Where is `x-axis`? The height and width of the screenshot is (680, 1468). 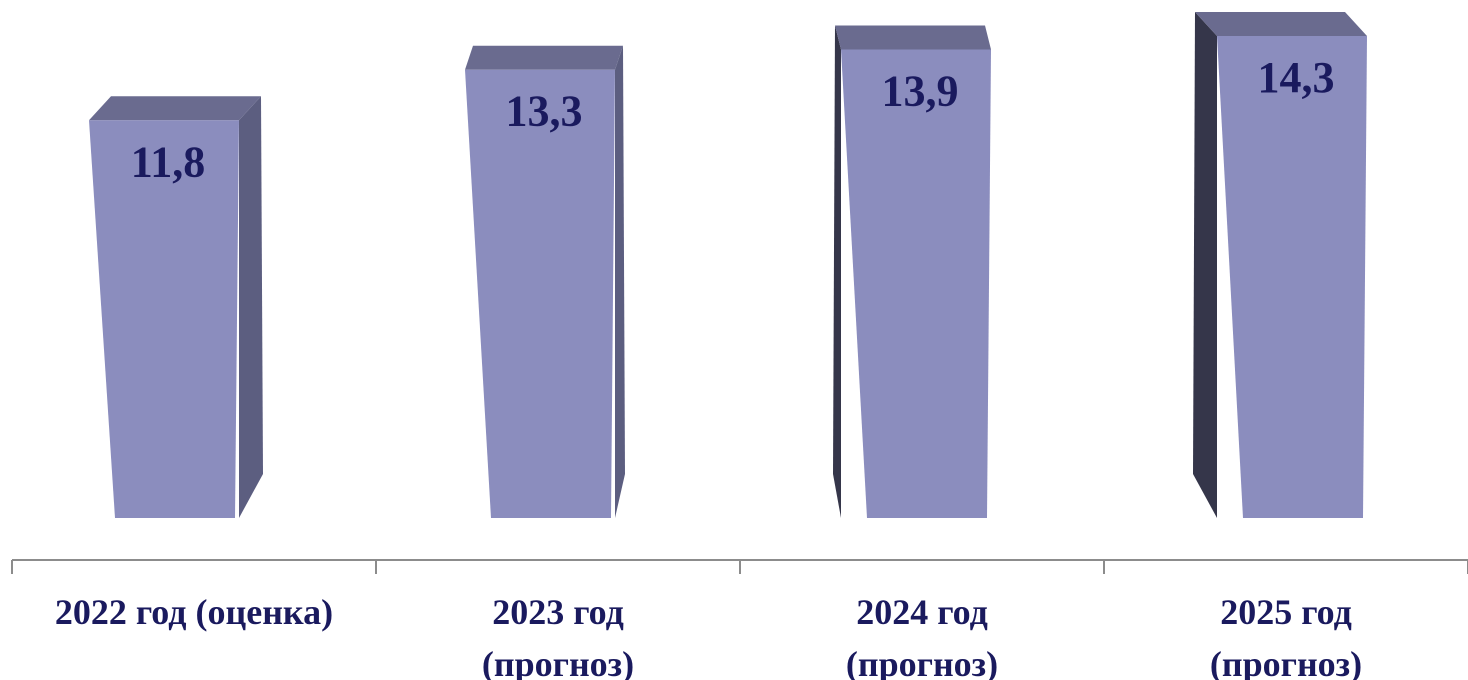
x-axis is located at coordinates (739, 566).